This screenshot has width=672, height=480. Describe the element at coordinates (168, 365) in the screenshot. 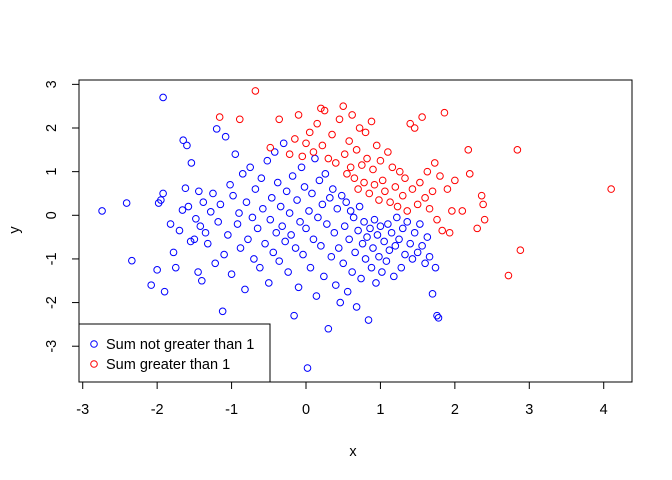

I see `legend-label-red: Sum greater than 1` at that location.